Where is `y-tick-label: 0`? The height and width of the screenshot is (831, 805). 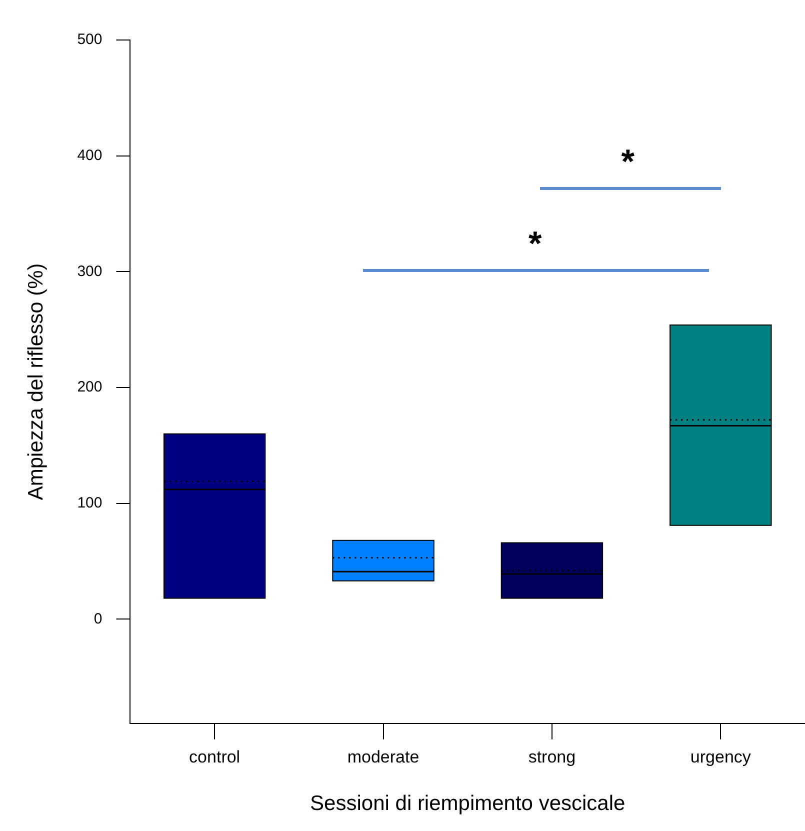
y-tick-label: 0 is located at coordinates (98, 619).